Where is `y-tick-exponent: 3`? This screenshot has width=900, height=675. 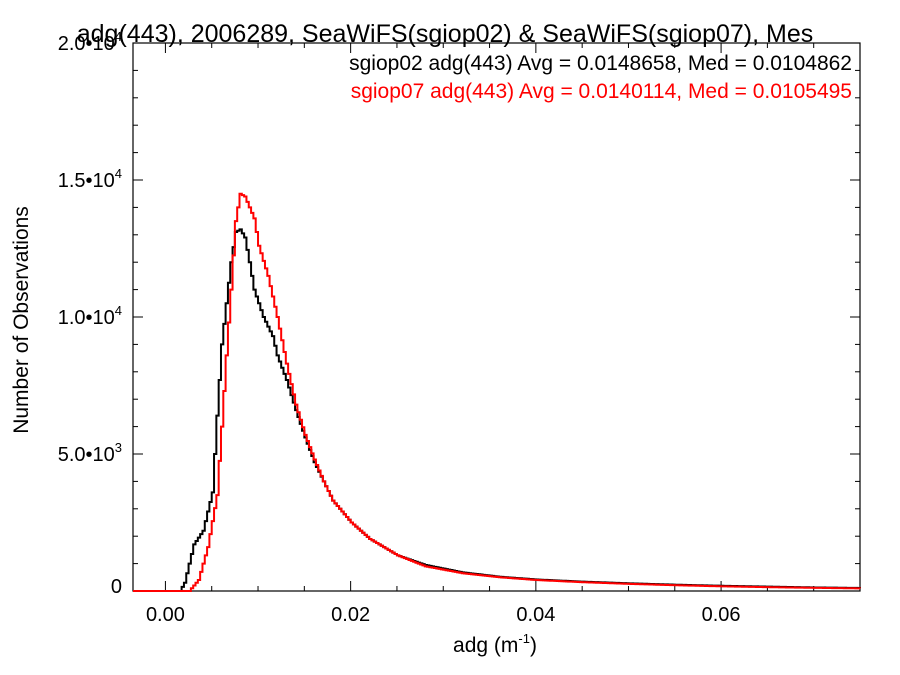 y-tick-exponent: 3 is located at coordinates (118, 447).